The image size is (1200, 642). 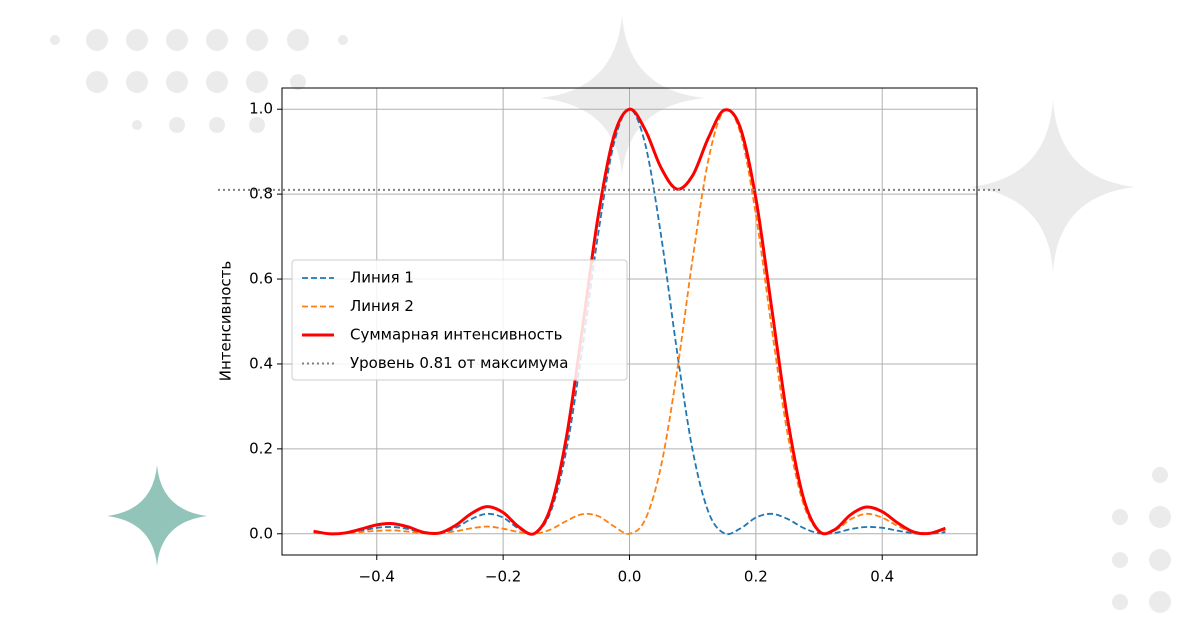 I want to click on legend-label: Суммарная интенсивность, so click(x=456, y=335).